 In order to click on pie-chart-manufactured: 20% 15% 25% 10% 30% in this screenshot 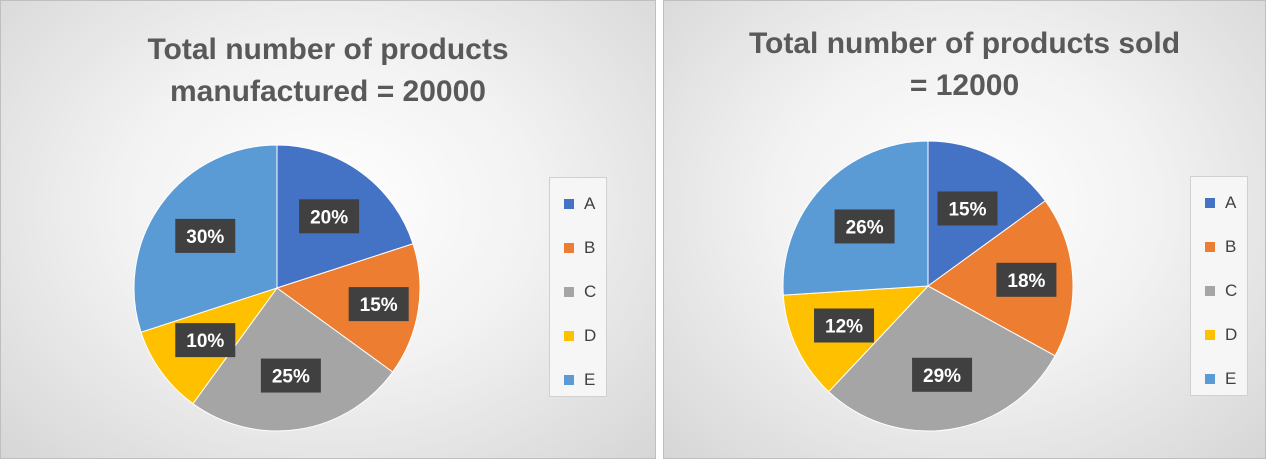, I will do `click(277, 288)`.